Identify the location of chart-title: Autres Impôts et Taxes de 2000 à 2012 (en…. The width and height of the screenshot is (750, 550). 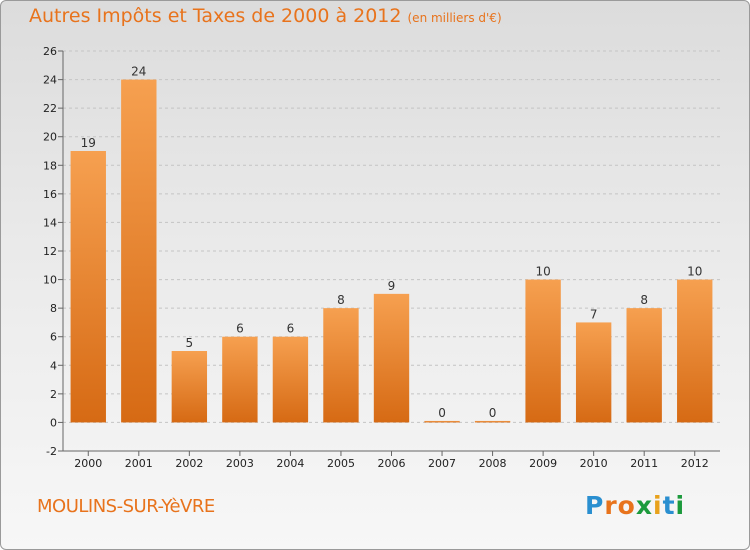
(265, 16).